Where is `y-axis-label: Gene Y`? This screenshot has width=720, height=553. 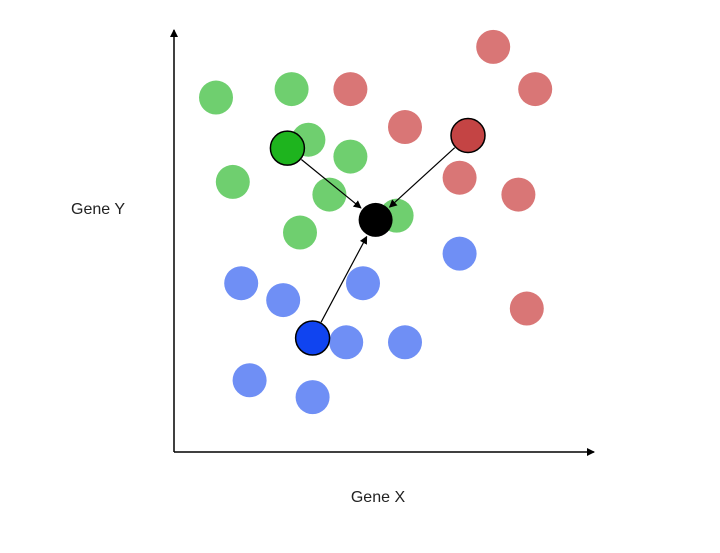 y-axis-label: Gene Y is located at coordinates (98, 209).